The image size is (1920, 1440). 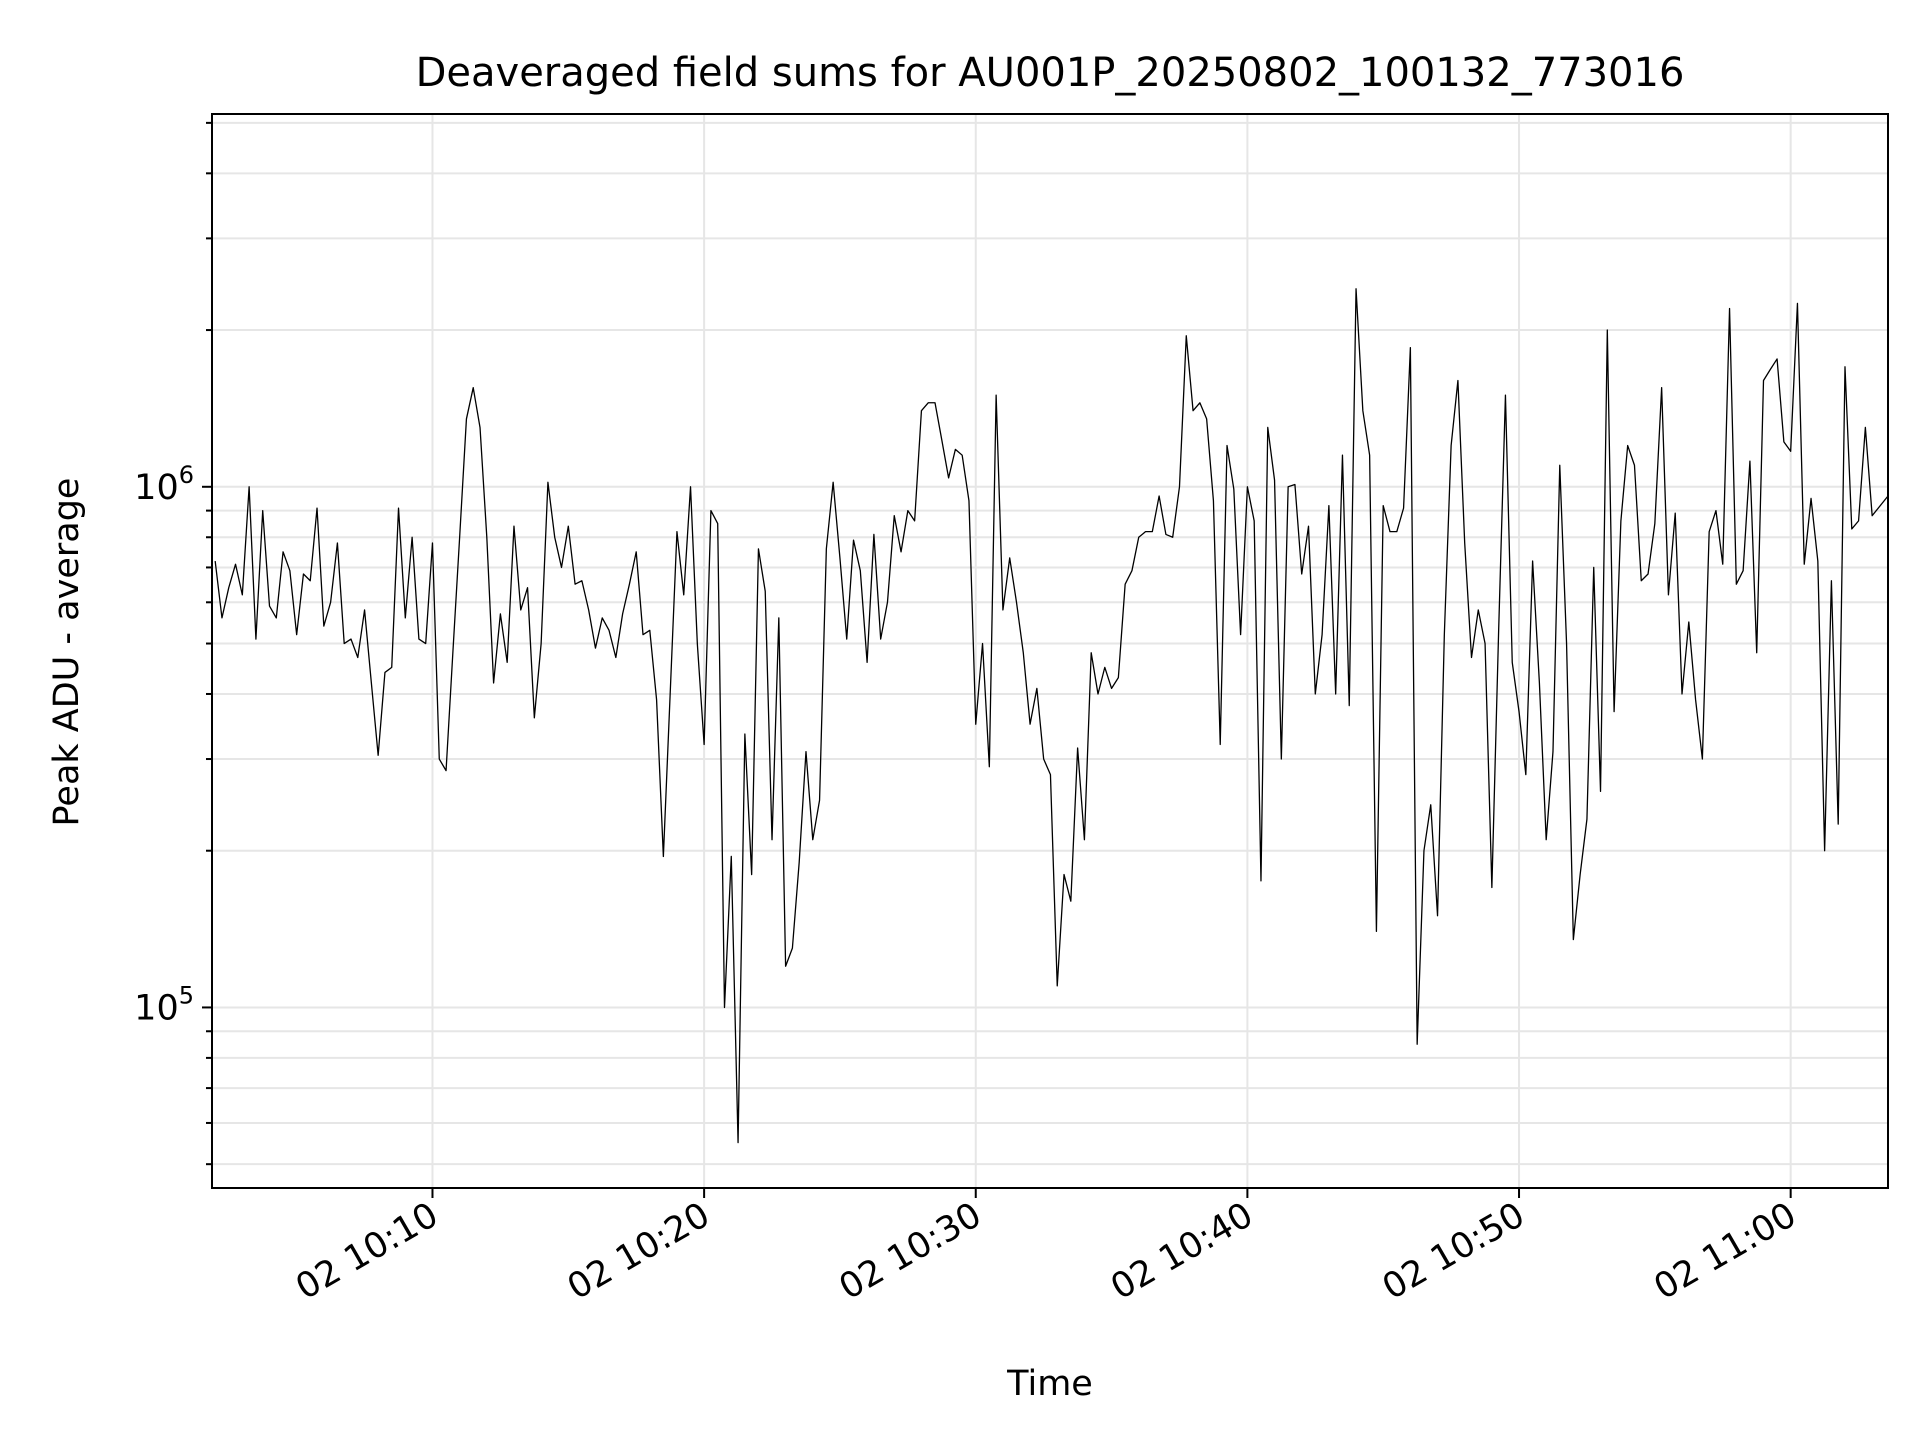 I want to click on y-axis-label: Peak ADU - average, so click(x=67, y=652).